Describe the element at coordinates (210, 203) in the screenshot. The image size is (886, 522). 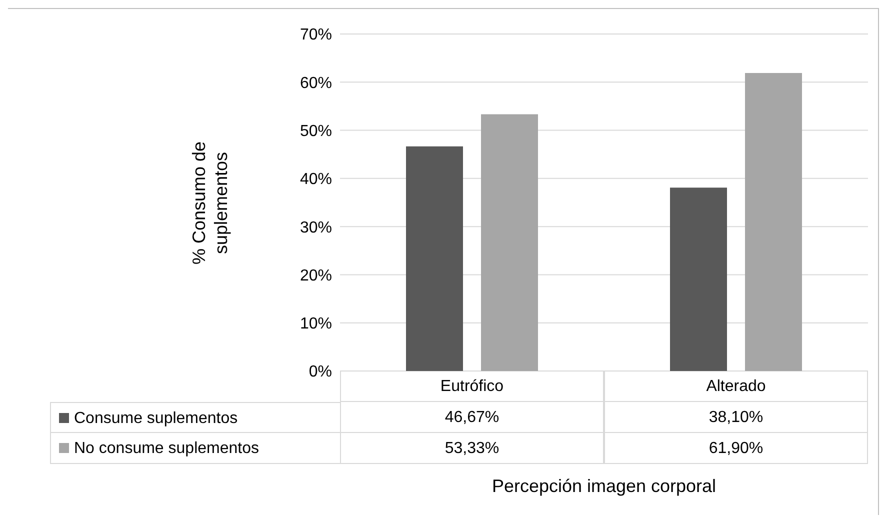
I see `y-axis-title: % Consumo de suplementos` at that location.